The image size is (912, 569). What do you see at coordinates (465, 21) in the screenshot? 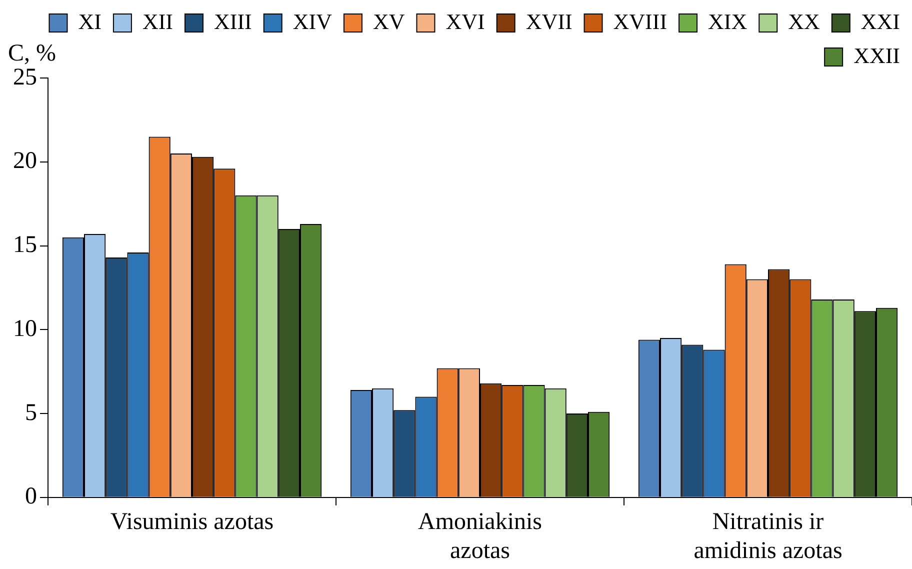
I see `legend-label: XVI` at bounding box center [465, 21].